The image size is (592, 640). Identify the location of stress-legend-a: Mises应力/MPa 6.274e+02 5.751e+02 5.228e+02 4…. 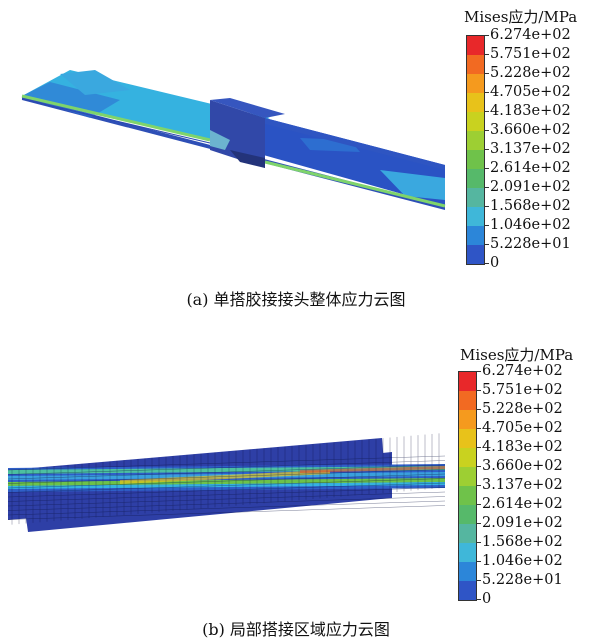
(528, 135).